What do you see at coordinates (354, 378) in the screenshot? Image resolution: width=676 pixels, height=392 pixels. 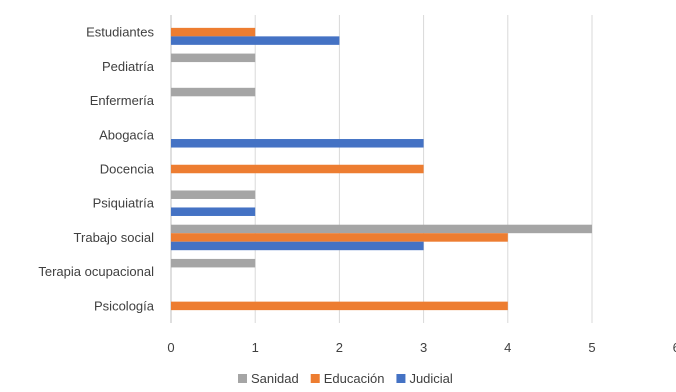 I see `legend-label-educación: Educación` at bounding box center [354, 378].